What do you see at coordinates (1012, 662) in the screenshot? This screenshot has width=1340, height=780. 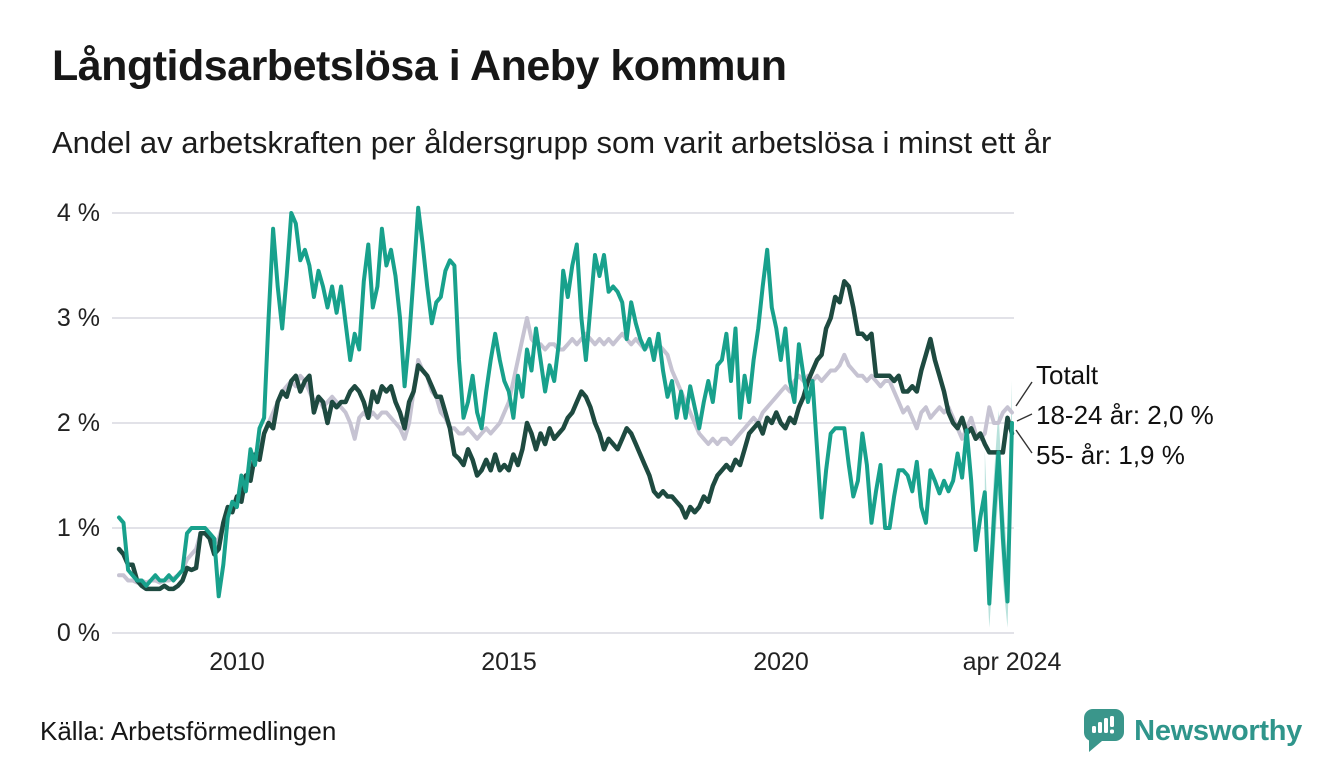 I see `x-tick-apr-2024: apr 2024` at bounding box center [1012, 662].